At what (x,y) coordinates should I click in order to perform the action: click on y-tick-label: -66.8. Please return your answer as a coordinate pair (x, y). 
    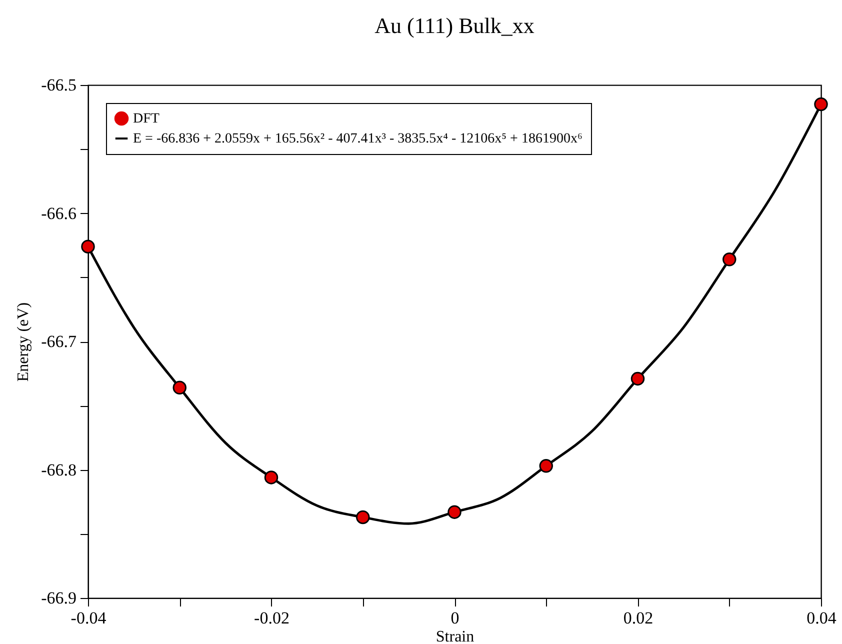
    Looking at the image, I should click on (58, 470).